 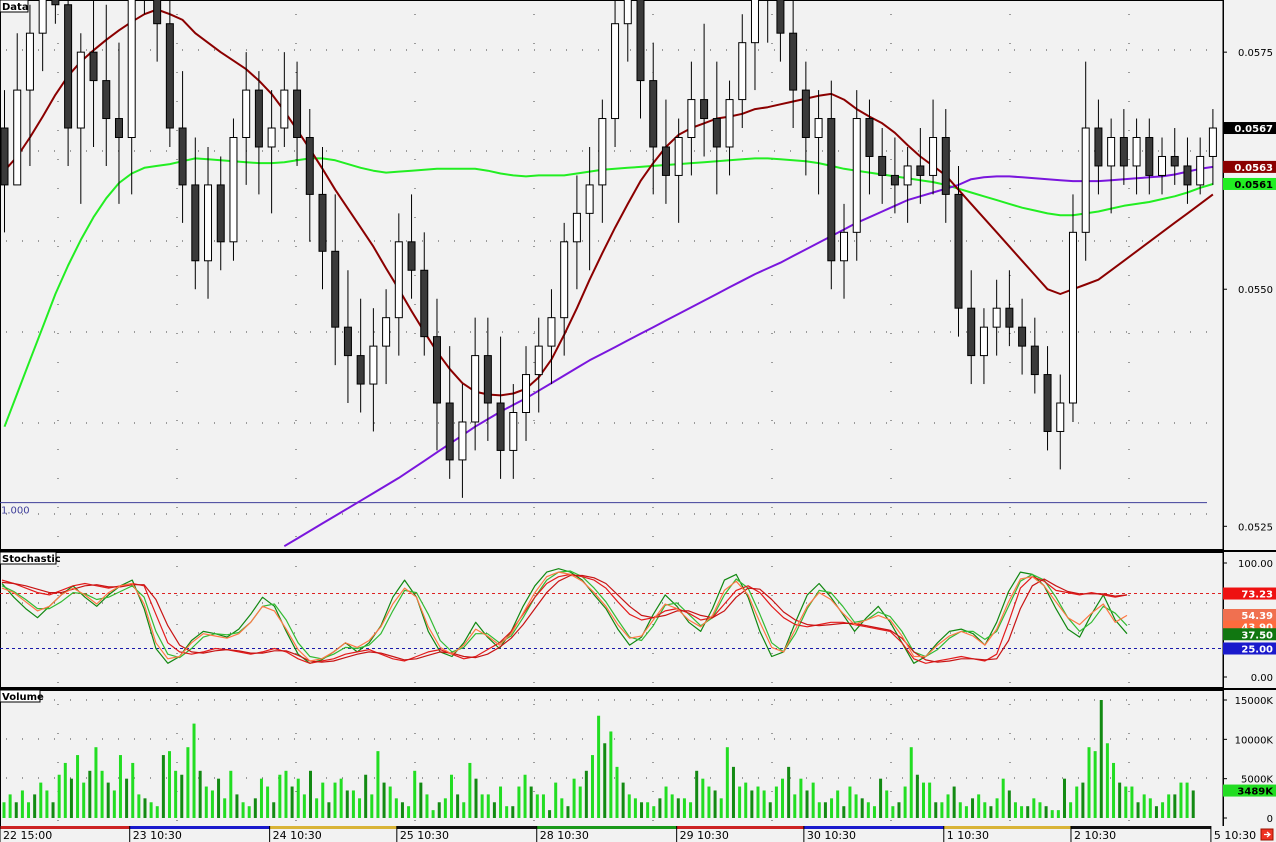 What do you see at coordinates (1249, 790) in the screenshot?
I see `volume-last-badge` at bounding box center [1249, 790].